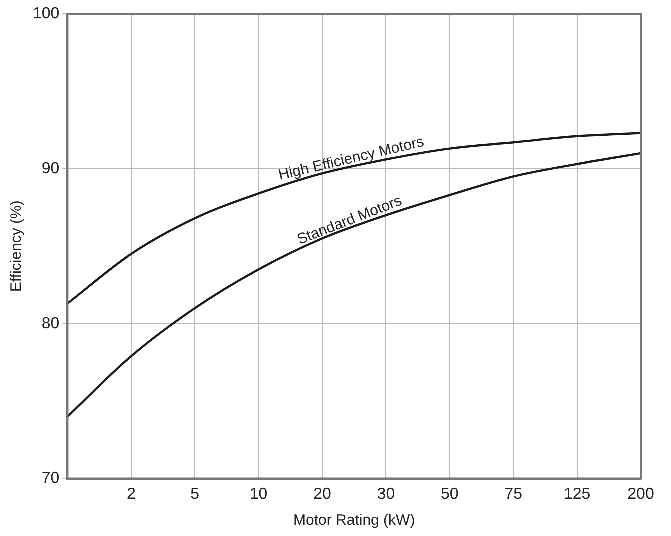  Describe the element at coordinates (51, 479) in the screenshot. I see `y-tick-label: 70` at that location.